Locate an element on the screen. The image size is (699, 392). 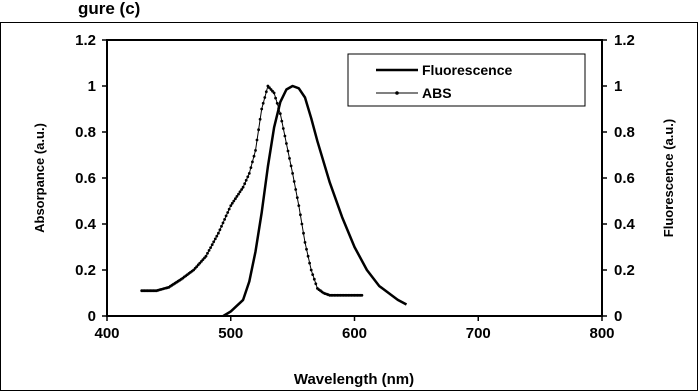
legend-label-abs: ABS is located at coordinates (437, 93).